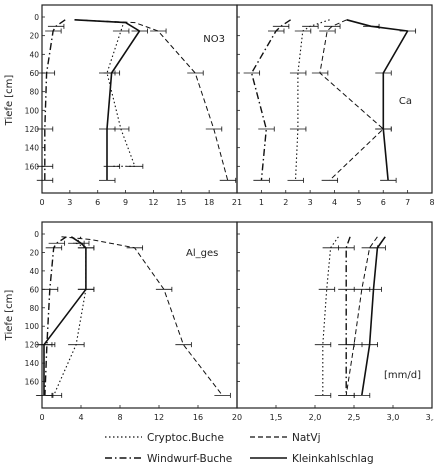 This screenshot has height=467, width=434. Describe the element at coordinates (393, 417) in the screenshot. I see `x-tick-label: 3,0` at that location.